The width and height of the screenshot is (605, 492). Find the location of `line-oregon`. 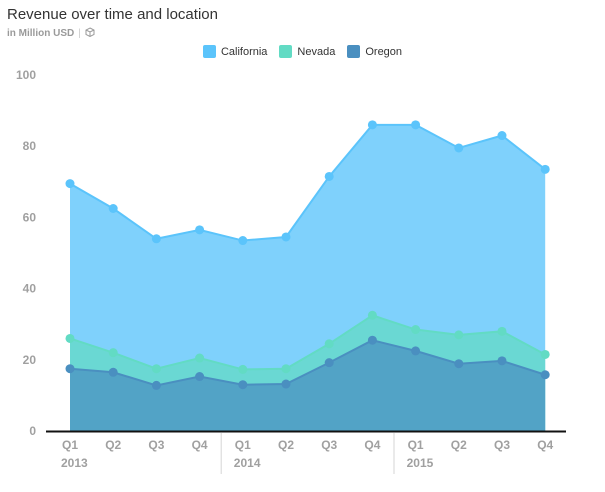

line-oregon is located at coordinates (307, 363).